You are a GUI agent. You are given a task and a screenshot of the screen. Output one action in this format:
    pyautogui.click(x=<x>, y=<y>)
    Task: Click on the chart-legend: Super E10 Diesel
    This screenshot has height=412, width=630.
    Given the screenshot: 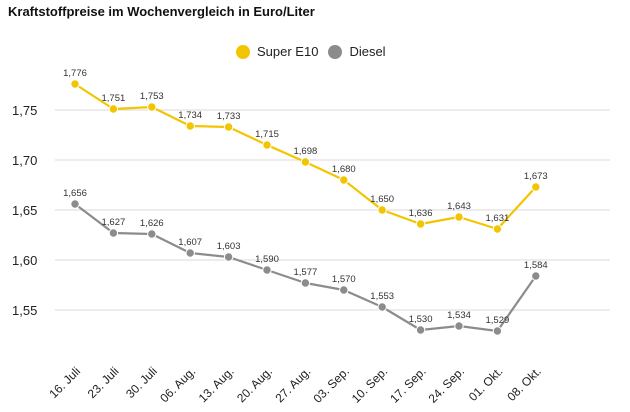 What is the action you would take?
    pyautogui.click(x=311, y=51)
    